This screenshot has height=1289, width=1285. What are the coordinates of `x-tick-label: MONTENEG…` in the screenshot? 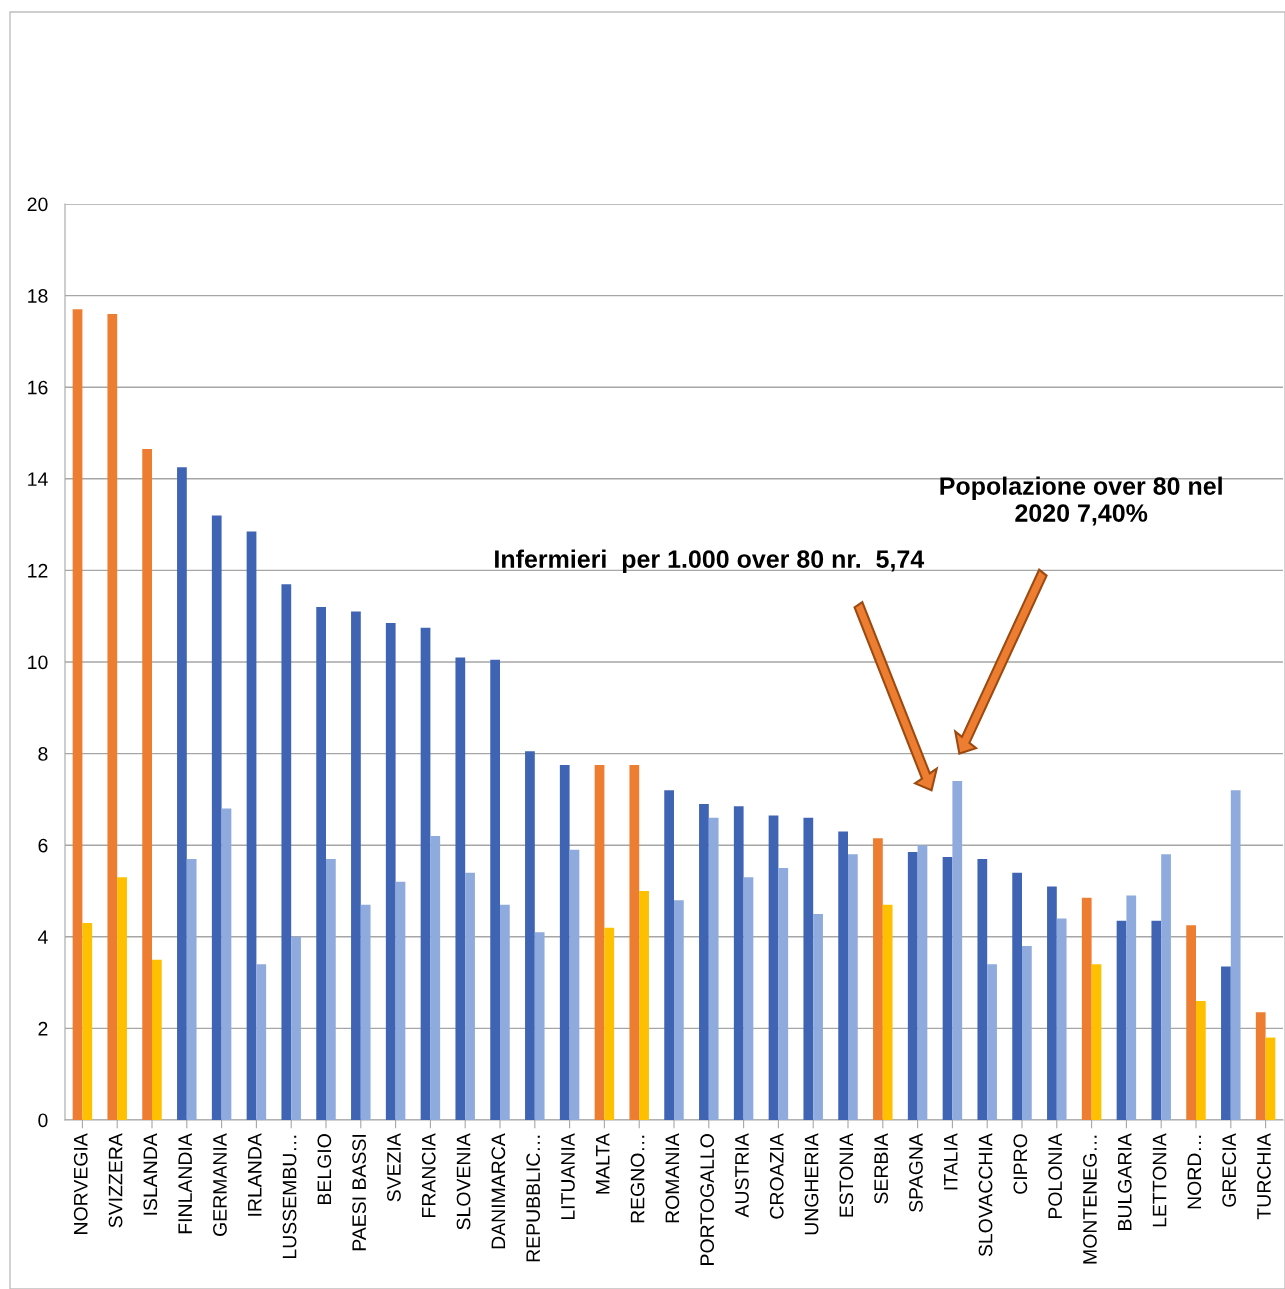 It's located at (1090, 1199).